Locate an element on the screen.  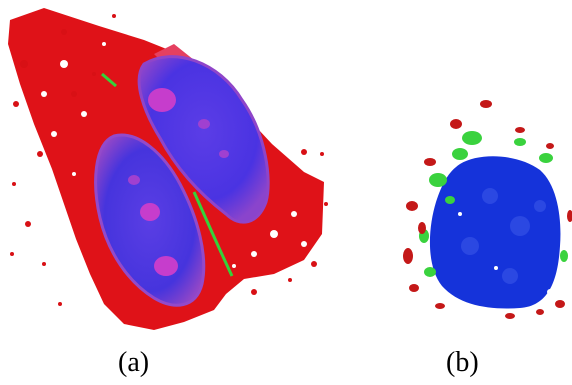
panel-b-caption: (b) is located at coordinates (462, 362).